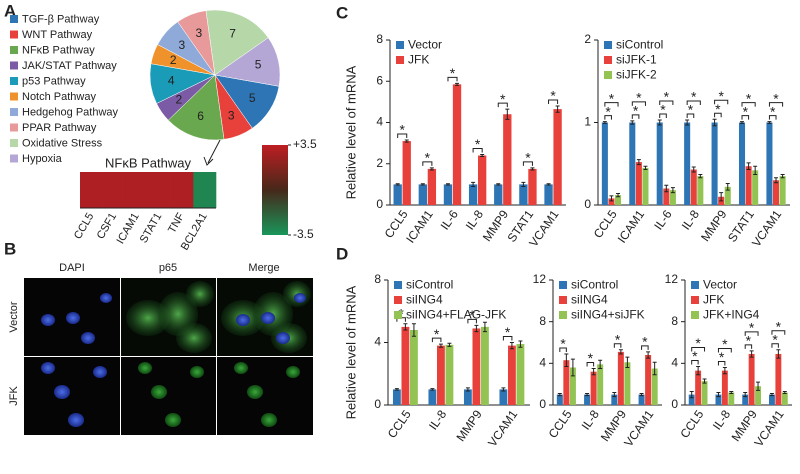 The height and width of the screenshot is (474, 800). I want to click on y-tick-label: 1, so click(587, 122).